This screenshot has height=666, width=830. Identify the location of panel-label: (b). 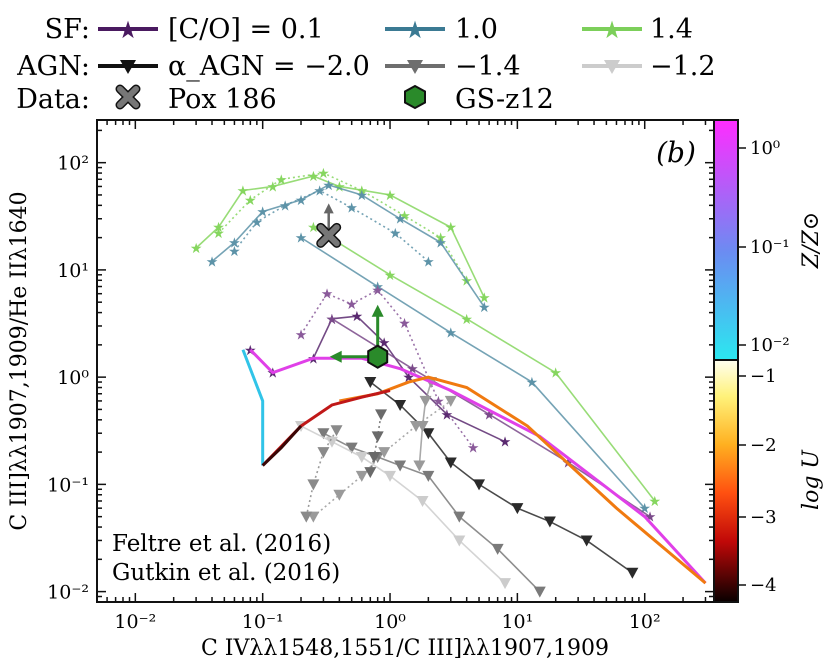
(676, 152).